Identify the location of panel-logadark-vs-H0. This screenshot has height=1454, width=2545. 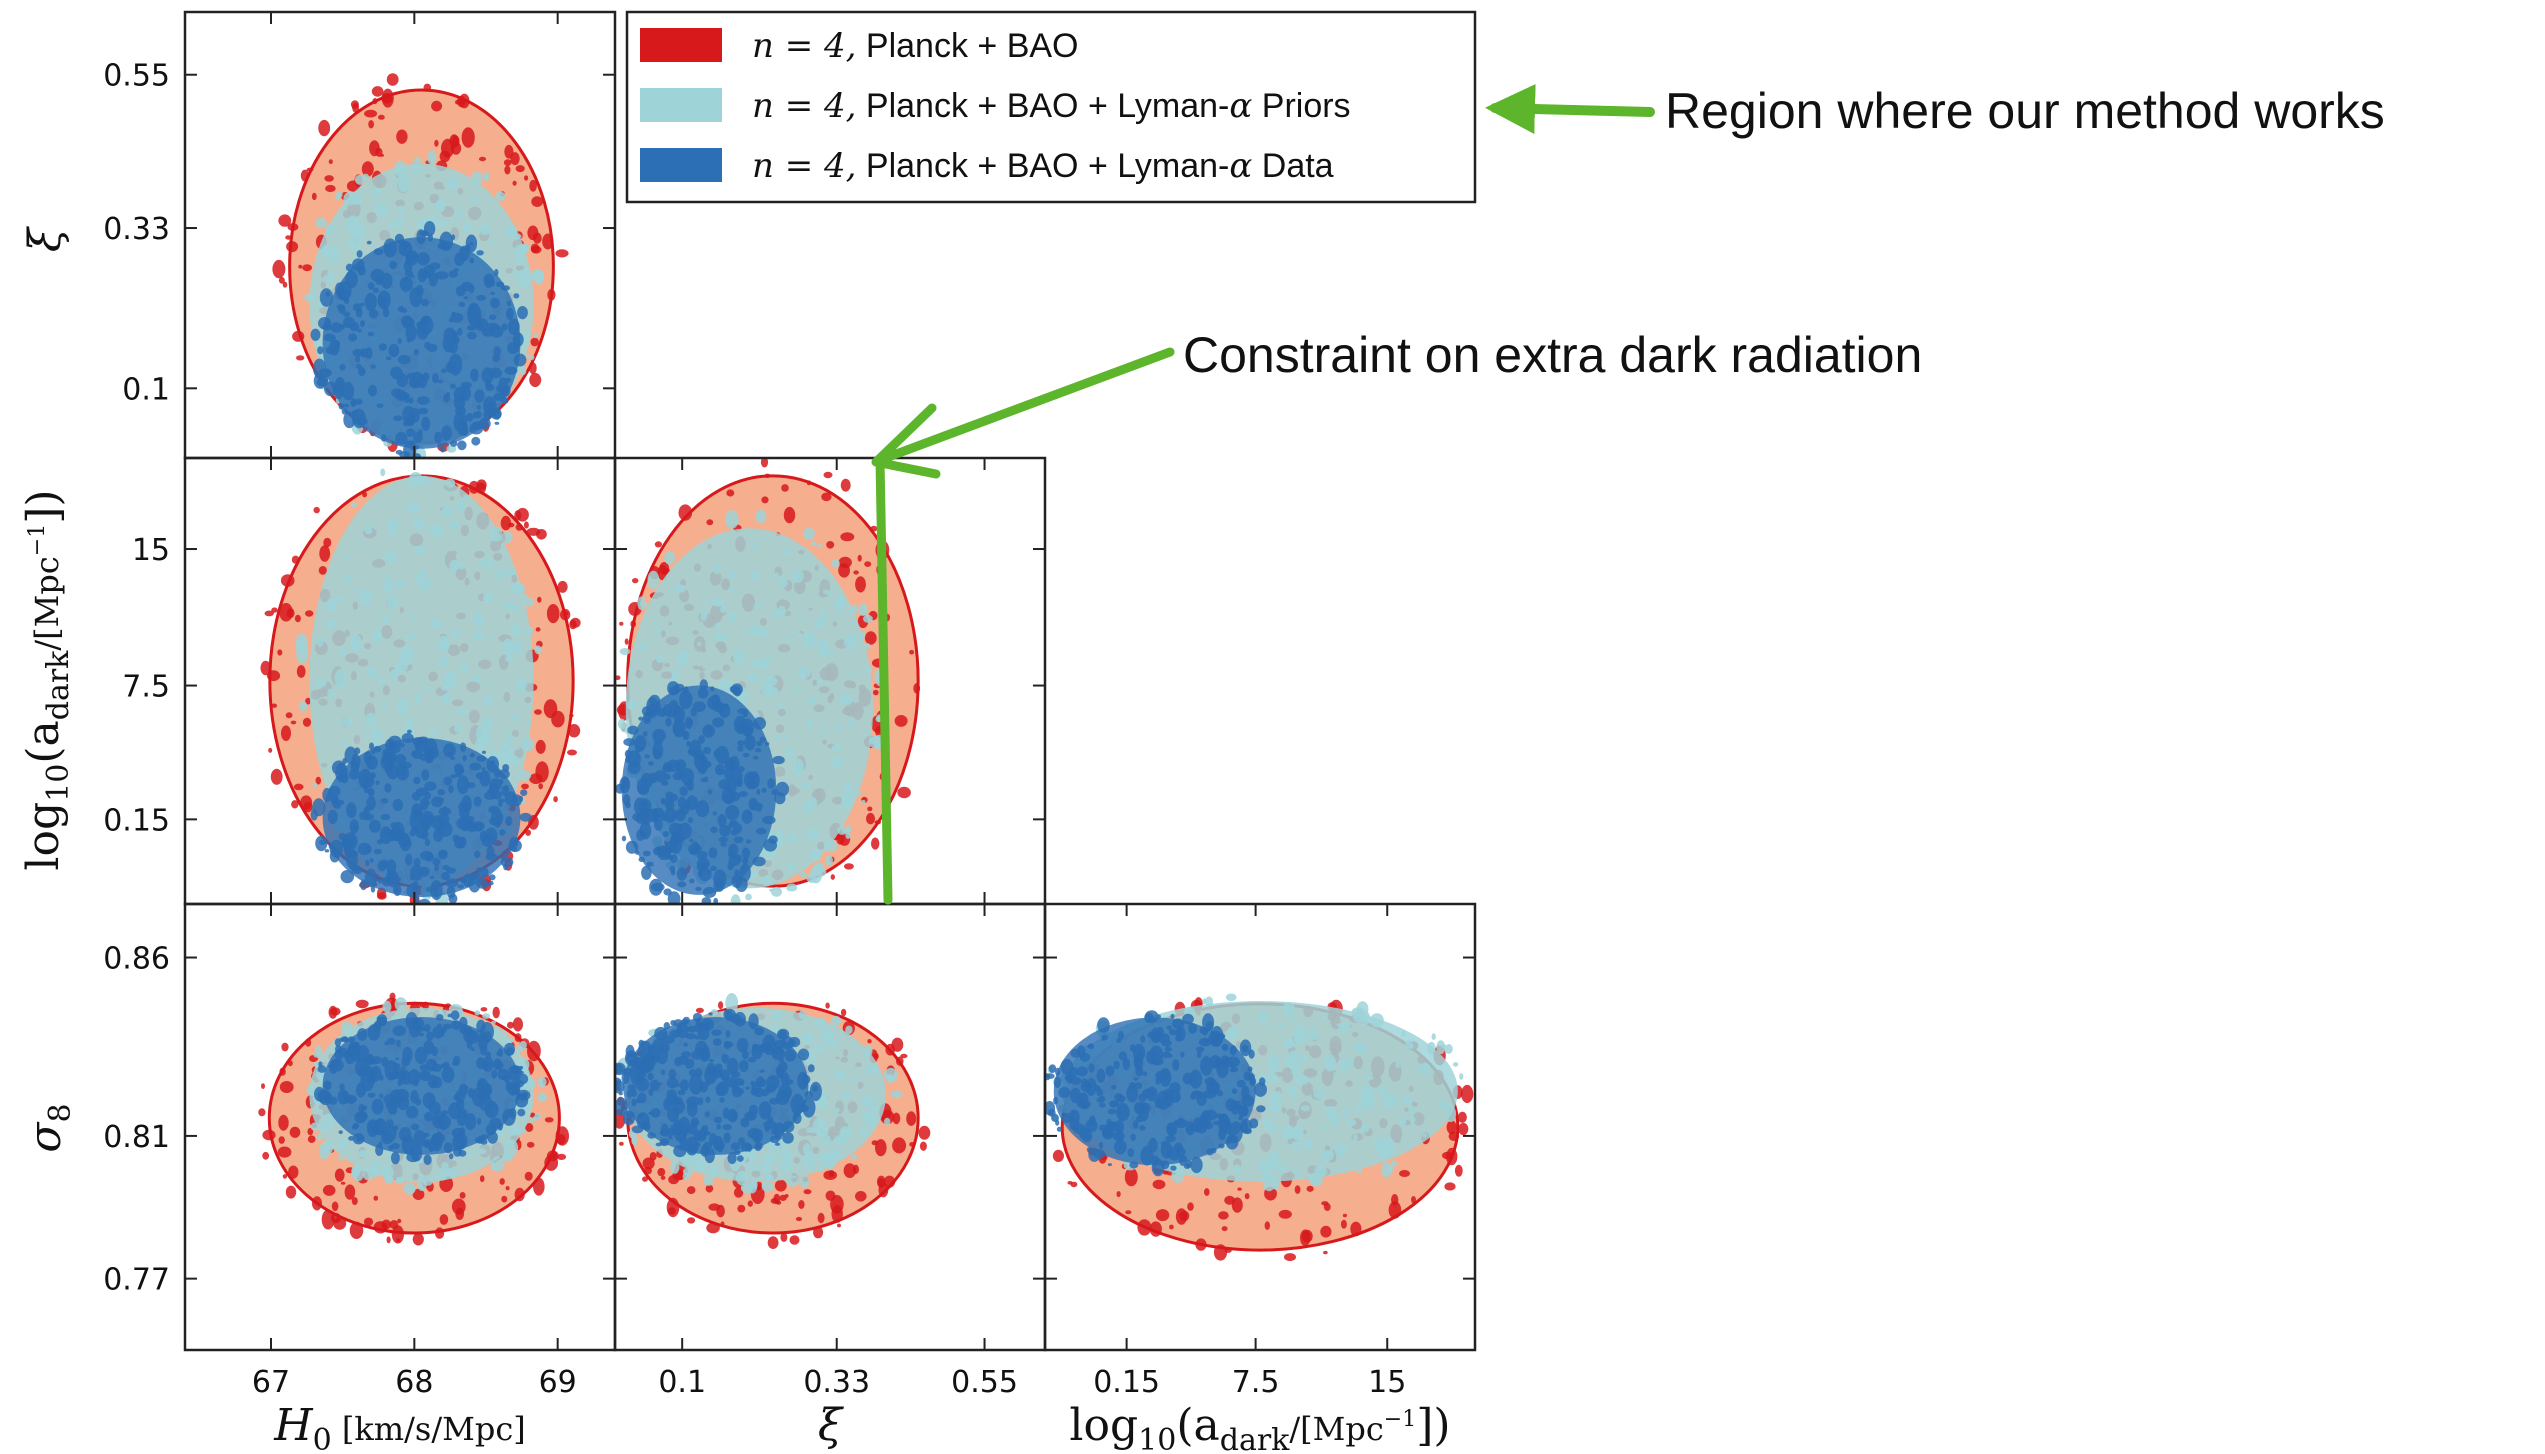
(420, 686).